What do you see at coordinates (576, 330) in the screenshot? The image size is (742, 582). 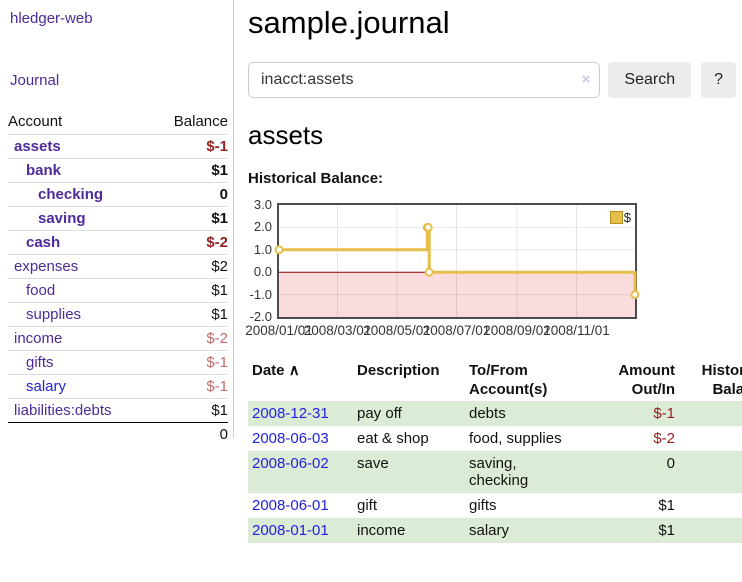 I see `x-axis-tick-label: 2008/11/01` at bounding box center [576, 330].